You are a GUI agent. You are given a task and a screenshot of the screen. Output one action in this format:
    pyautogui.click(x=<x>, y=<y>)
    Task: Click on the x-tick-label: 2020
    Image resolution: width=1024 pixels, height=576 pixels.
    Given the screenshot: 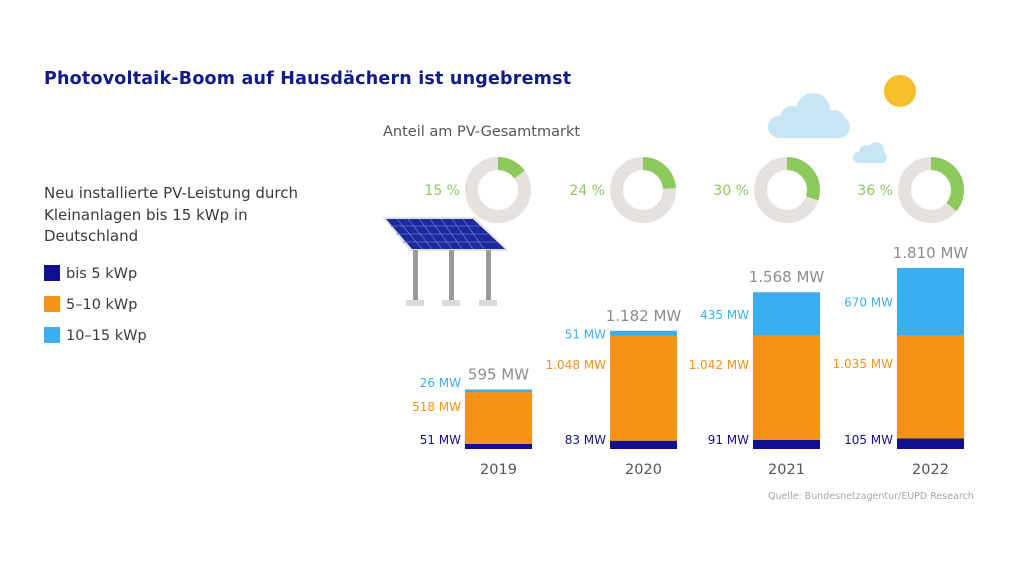 What is the action you would take?
    pyautogui.click(x=643, y=470)
    